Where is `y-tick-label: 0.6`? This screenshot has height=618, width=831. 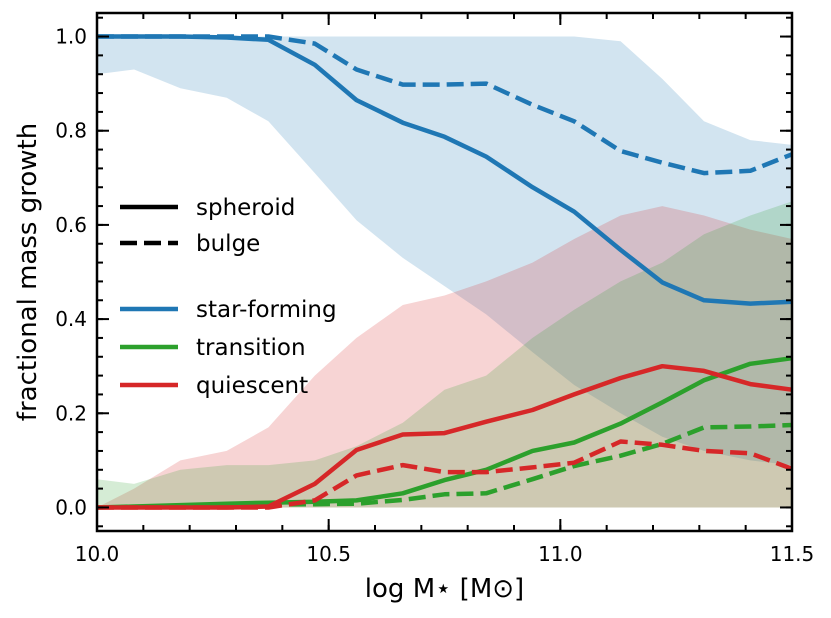 y-tick-label: 0.6 is located at coordinates (71, 225).